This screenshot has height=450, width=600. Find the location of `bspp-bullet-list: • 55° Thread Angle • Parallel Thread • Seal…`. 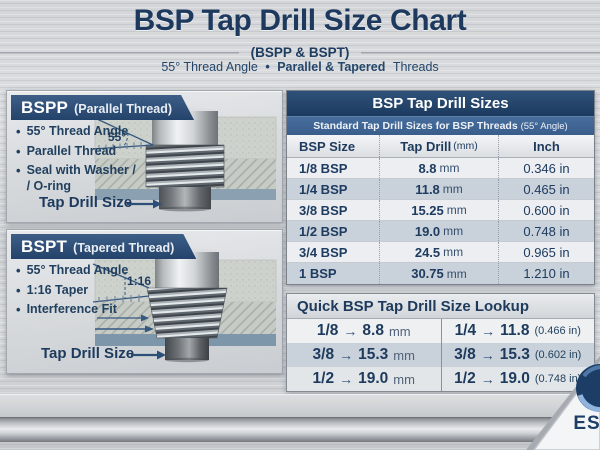

bspp-bullet-list: • 55° Thread Angle • Parallel Thread • Seal… is located at coordinates (82, 161).